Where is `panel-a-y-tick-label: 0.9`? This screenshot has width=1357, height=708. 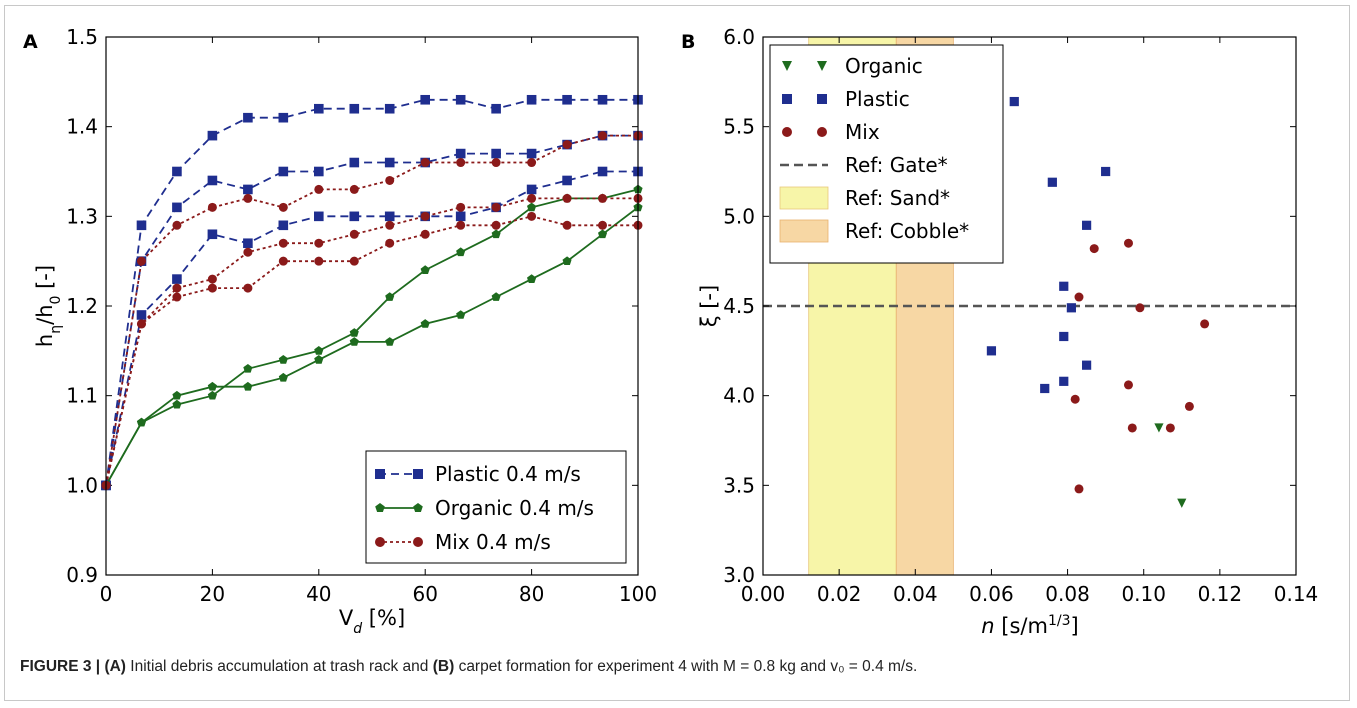
panel-a-y-tick-label: 0.9 is located at coordinates (82, 575).